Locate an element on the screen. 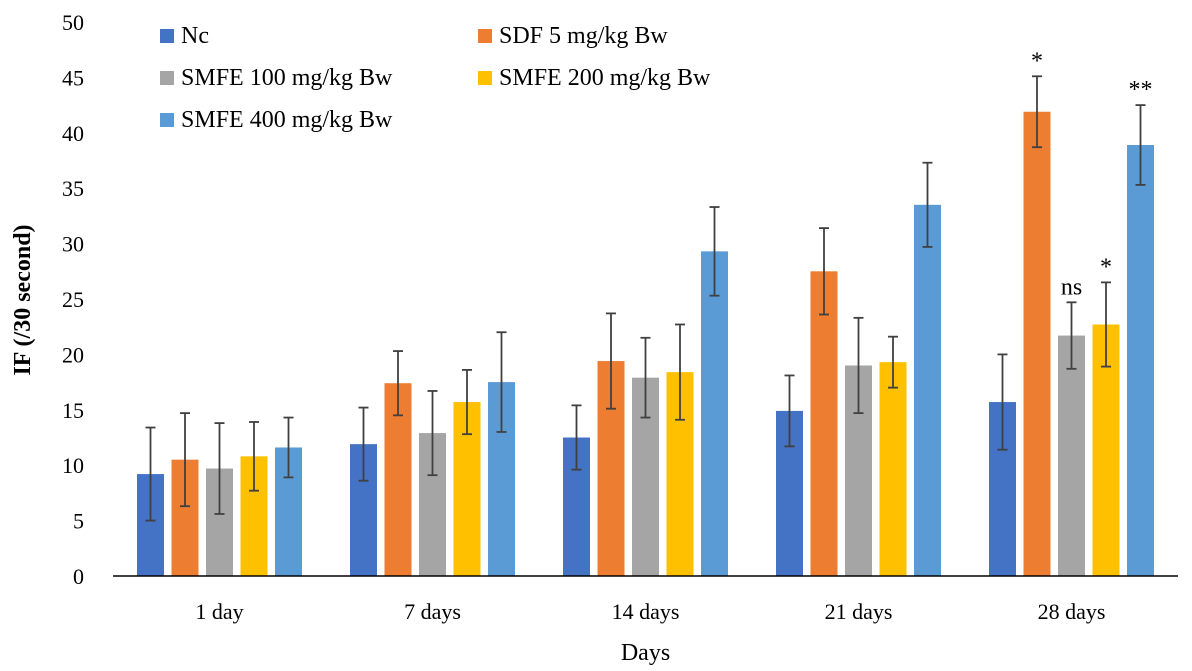 The width and height of the screenshot is (1192, 671). significance-annotation: ** is located at coordinates (1141, 90).